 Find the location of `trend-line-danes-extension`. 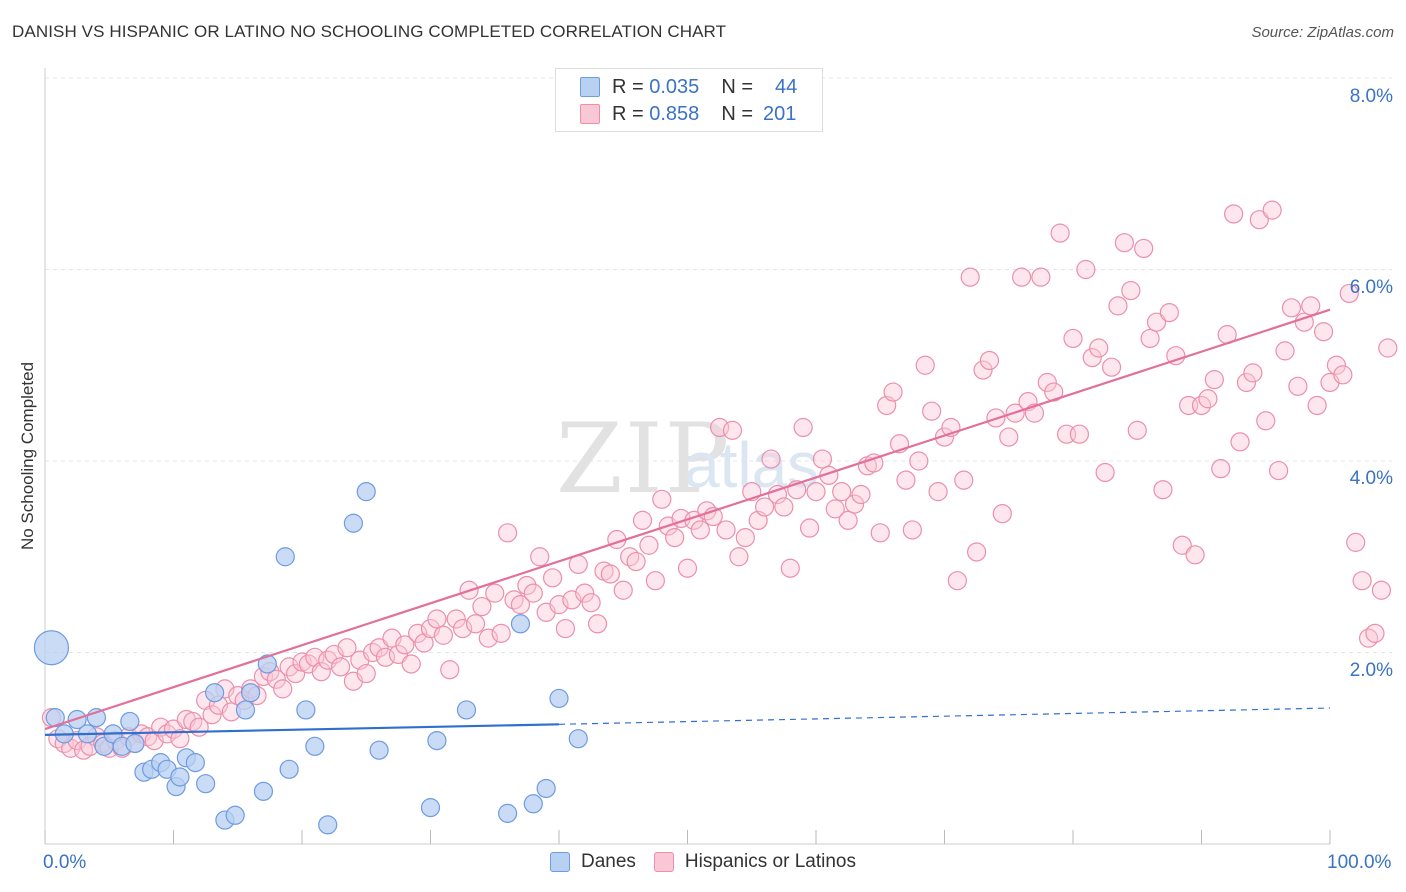

trend-line-danes-extension is located at coordinates (944, 716).